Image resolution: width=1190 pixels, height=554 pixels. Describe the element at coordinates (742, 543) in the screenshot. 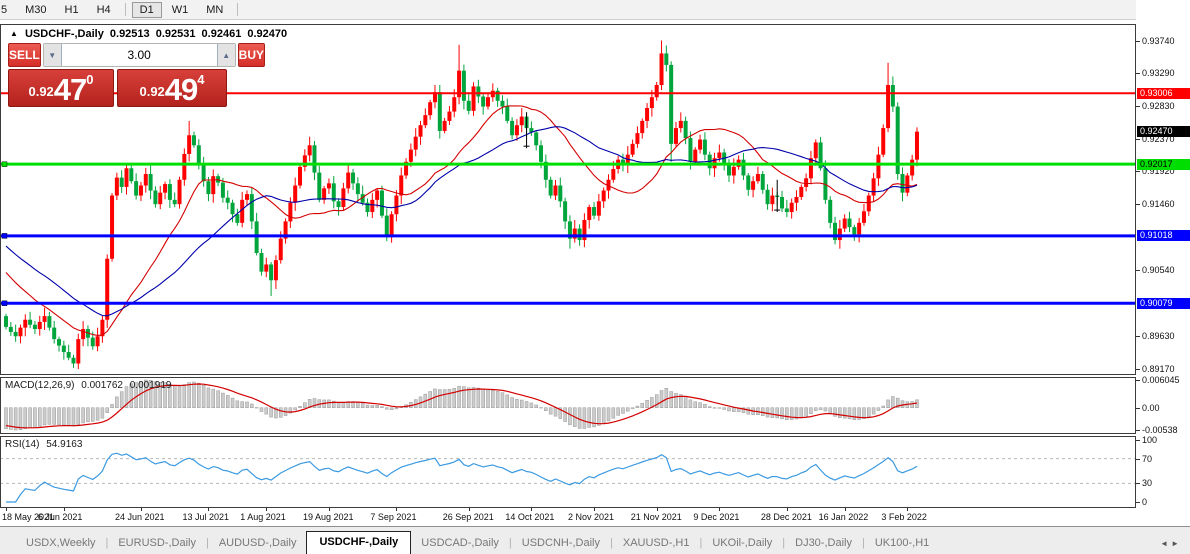

I see `tab-ukoil-daily: UKOil-,Daily` at that location.